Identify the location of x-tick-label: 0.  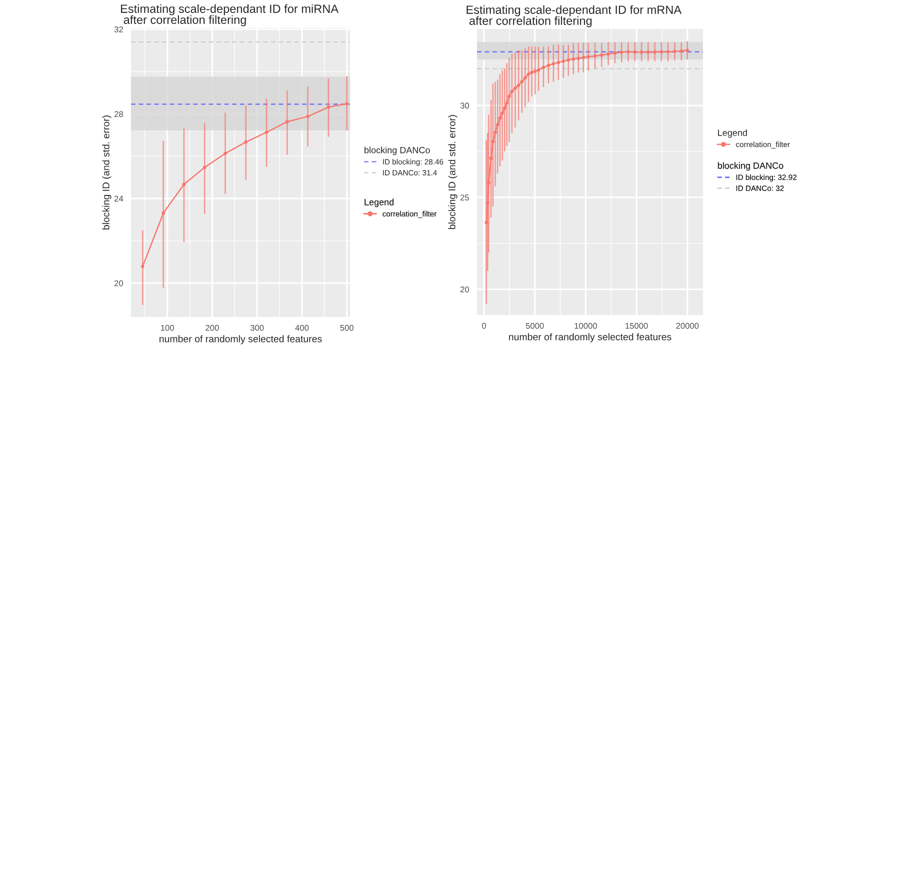
(484, 325).